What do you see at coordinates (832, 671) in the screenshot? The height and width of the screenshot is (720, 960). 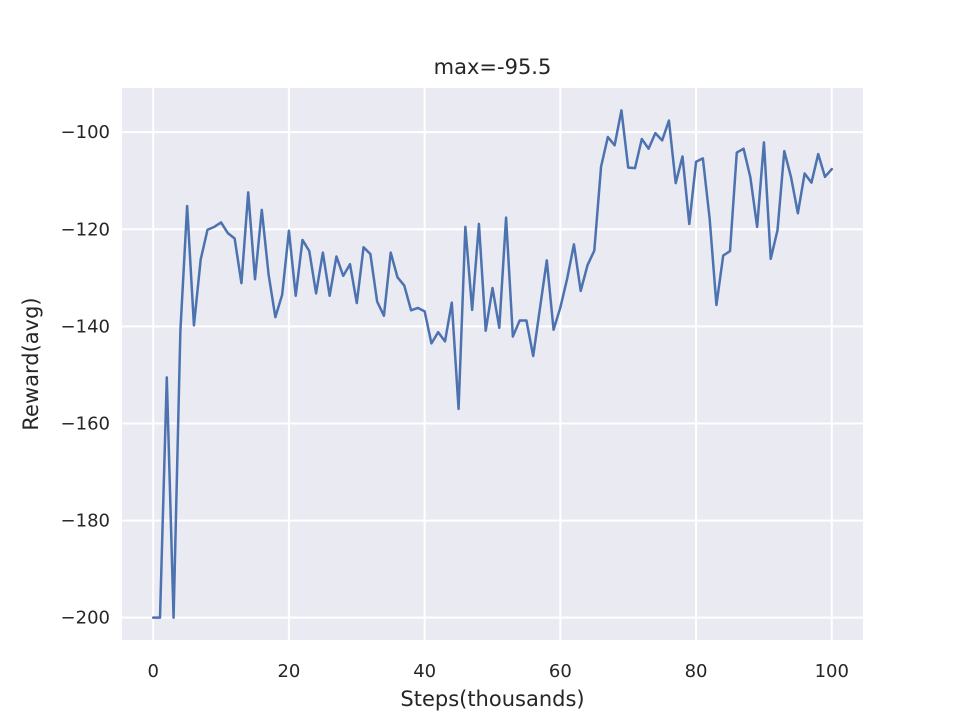 I see `x-tick-label: 100` at bounding box center [832, 671].